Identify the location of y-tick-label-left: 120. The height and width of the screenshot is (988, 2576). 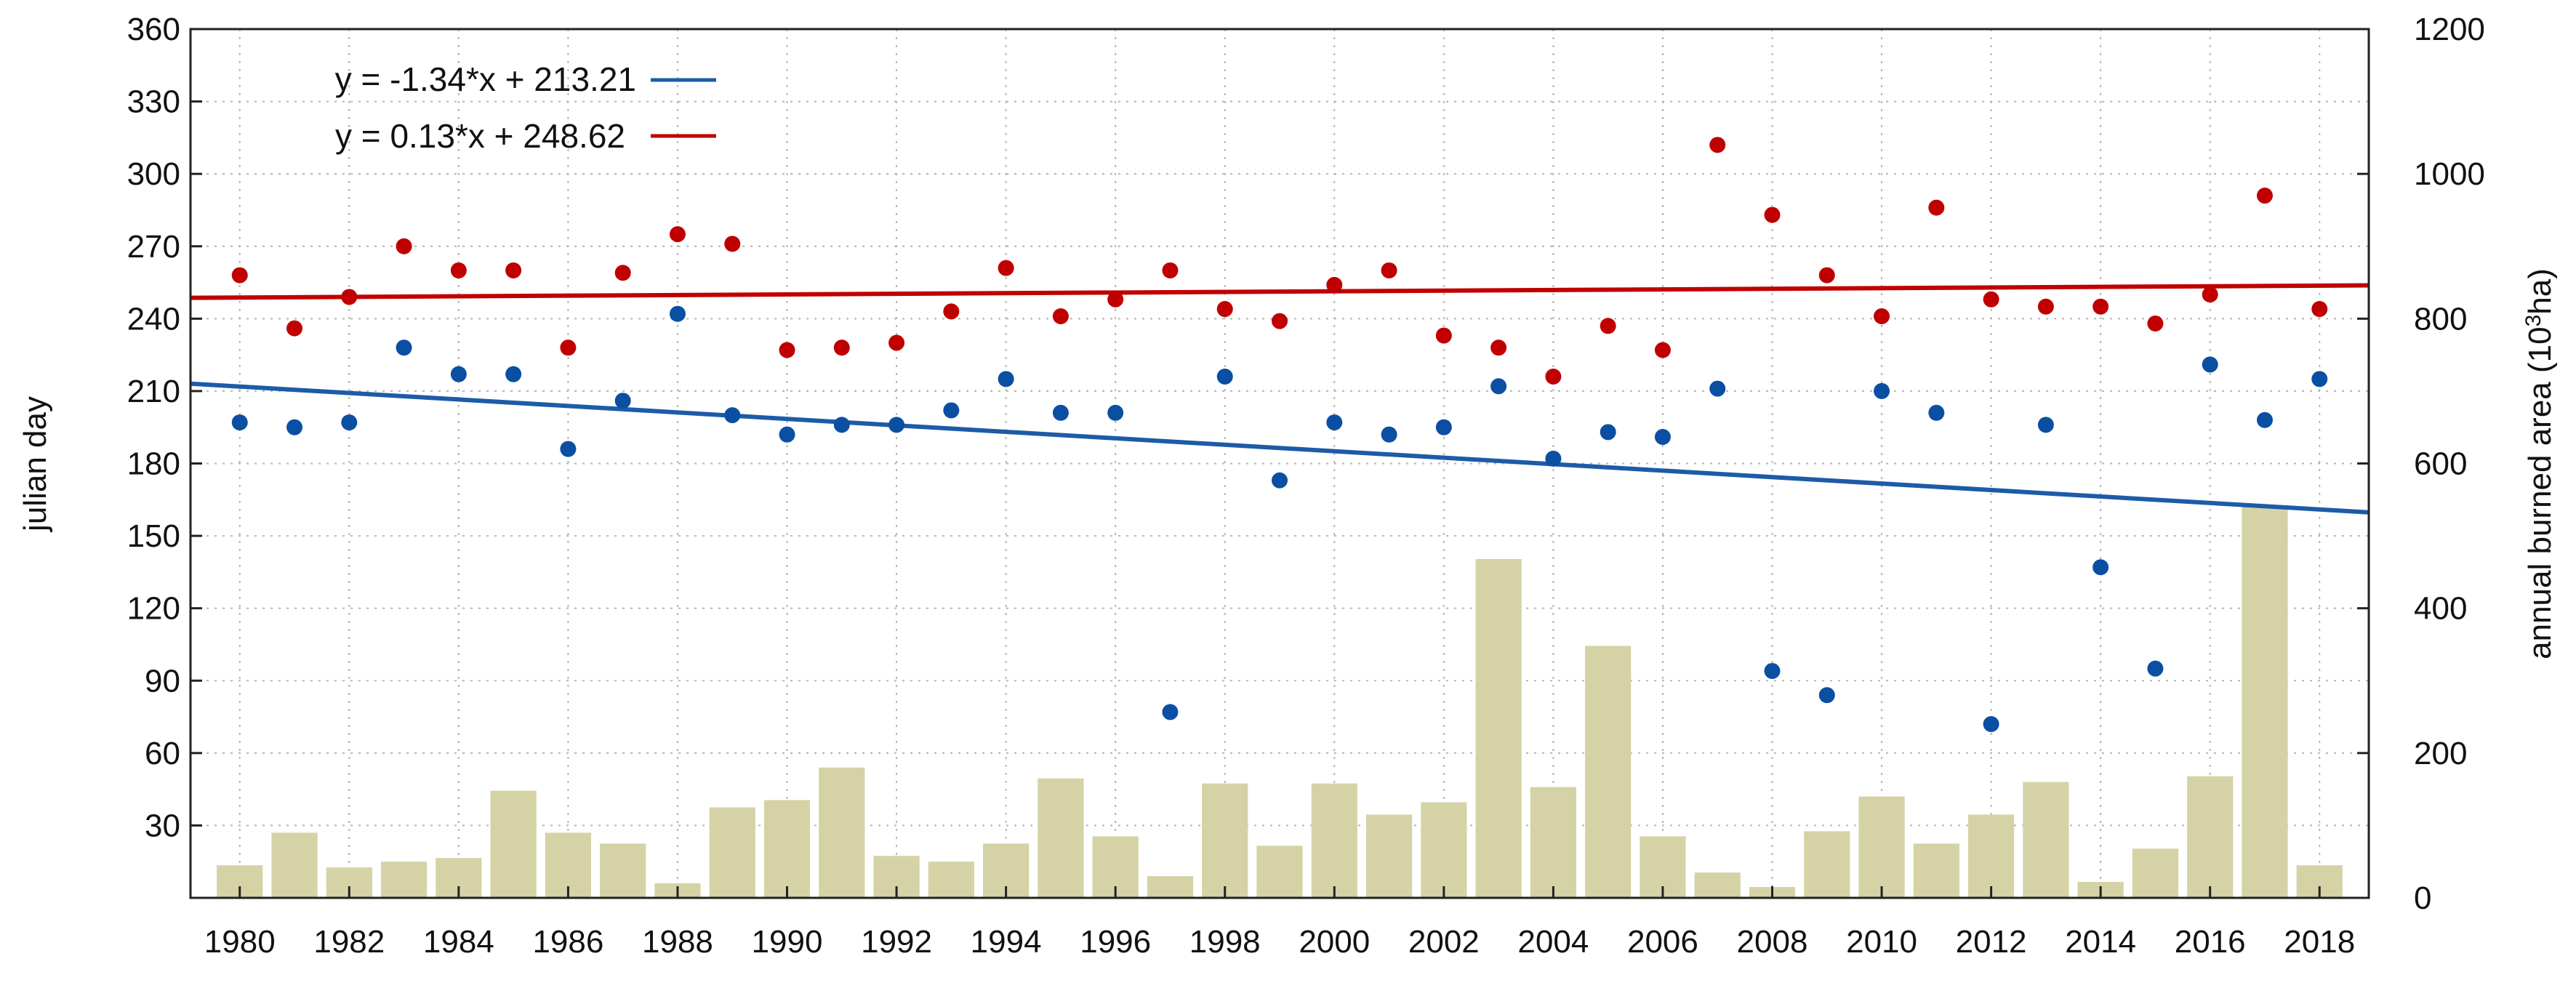
(154, 609).